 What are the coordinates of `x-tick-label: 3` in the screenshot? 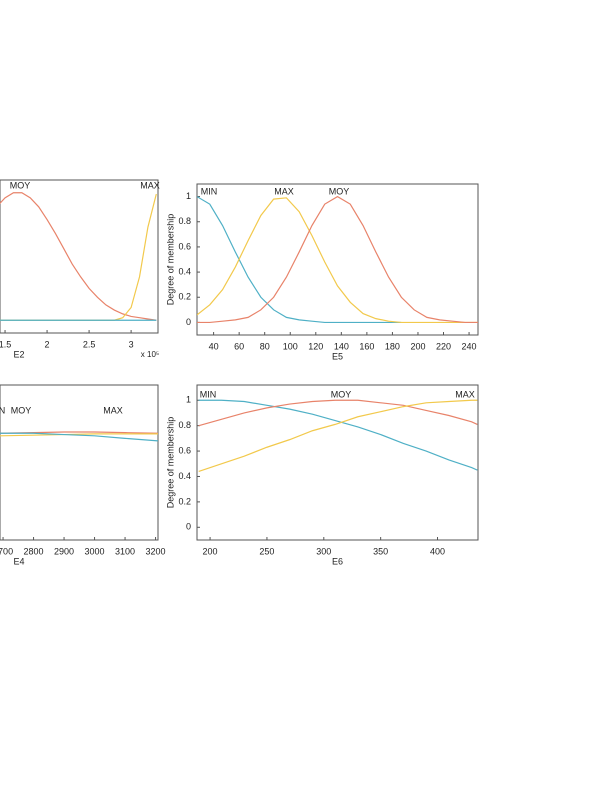 It's located at (131, 344).